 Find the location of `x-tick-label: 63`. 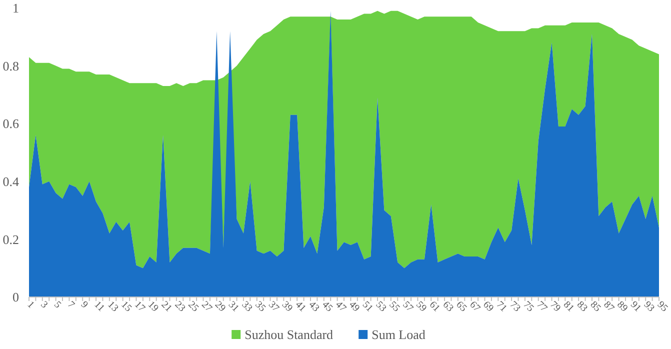

x-tick-label: 63 is located at coordinates (448, 306).